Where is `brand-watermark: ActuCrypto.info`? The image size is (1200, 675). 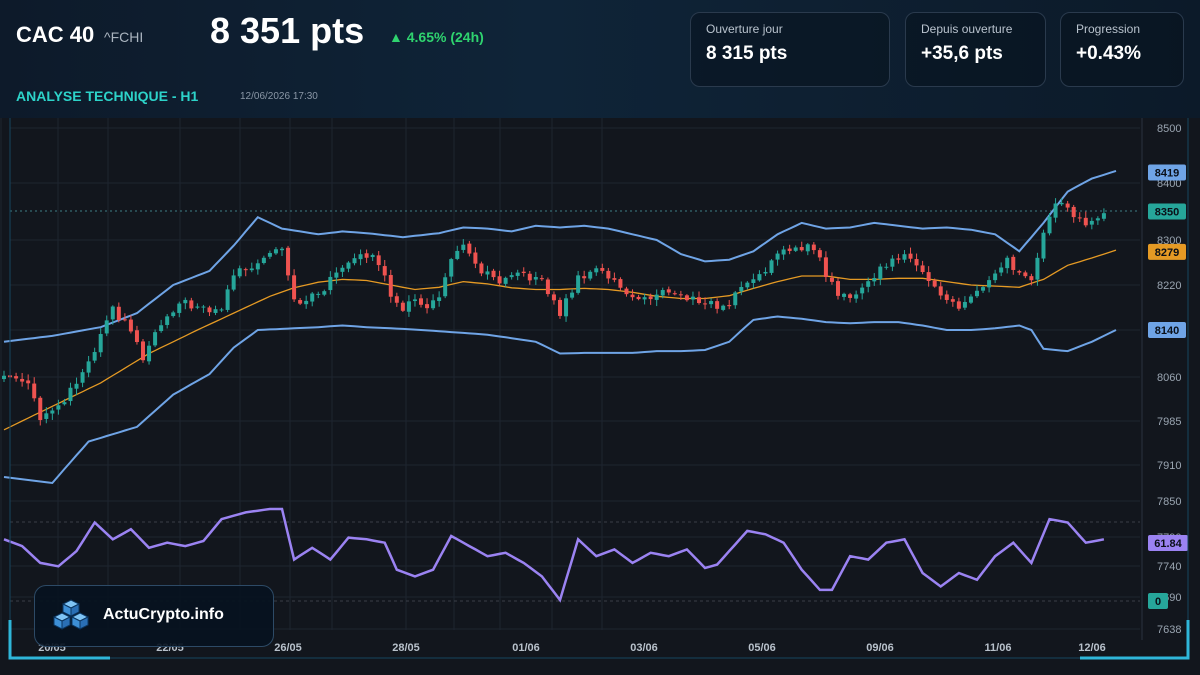 brand-watermark: ActuCrypto.info is located at coordinates (154, 616).